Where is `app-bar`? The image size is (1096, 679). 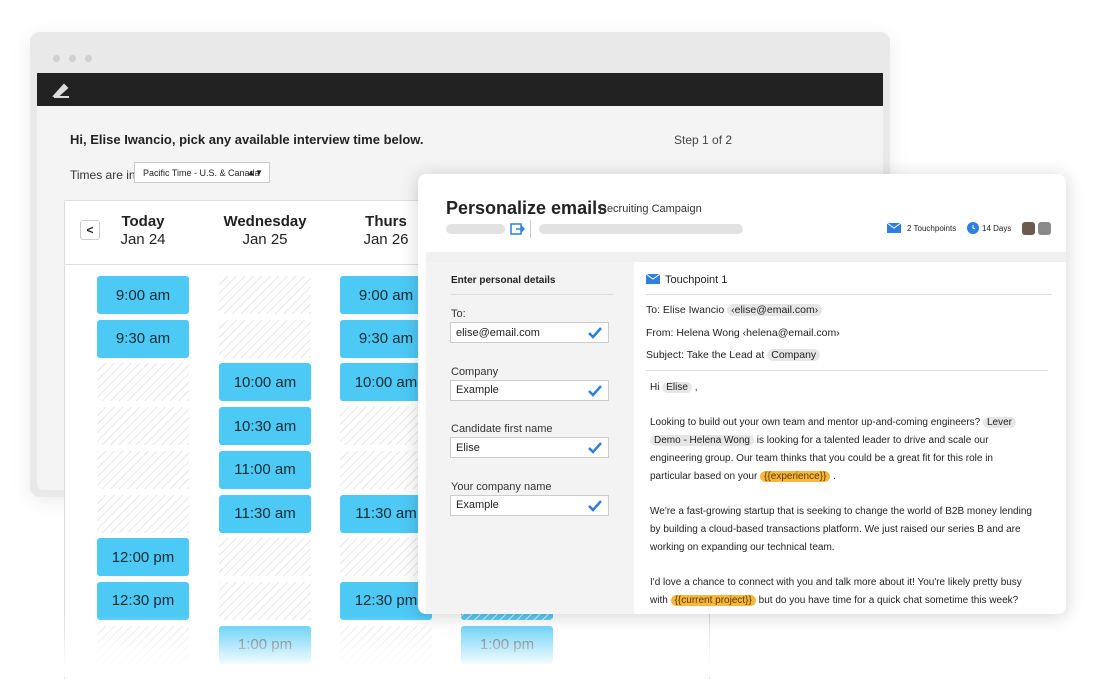
app-bar is located at coordinates (460, 89).